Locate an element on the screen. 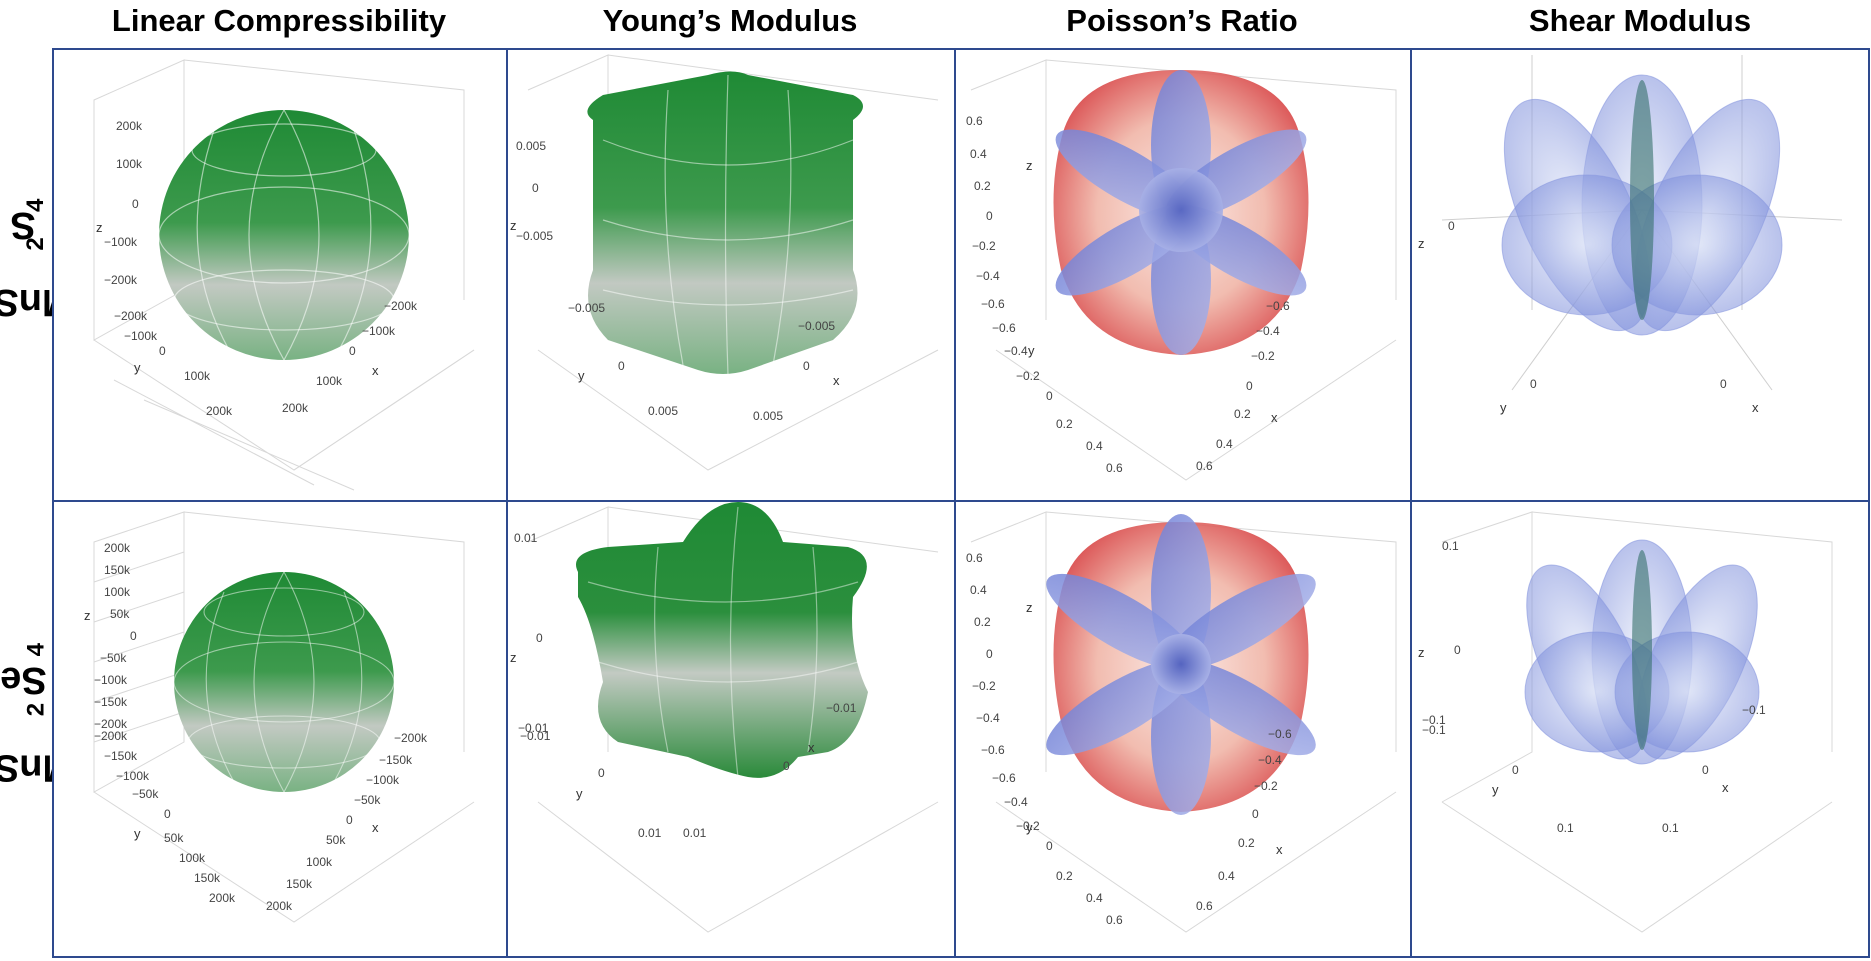  compressibility-surface is located at coordinates (284, 235).